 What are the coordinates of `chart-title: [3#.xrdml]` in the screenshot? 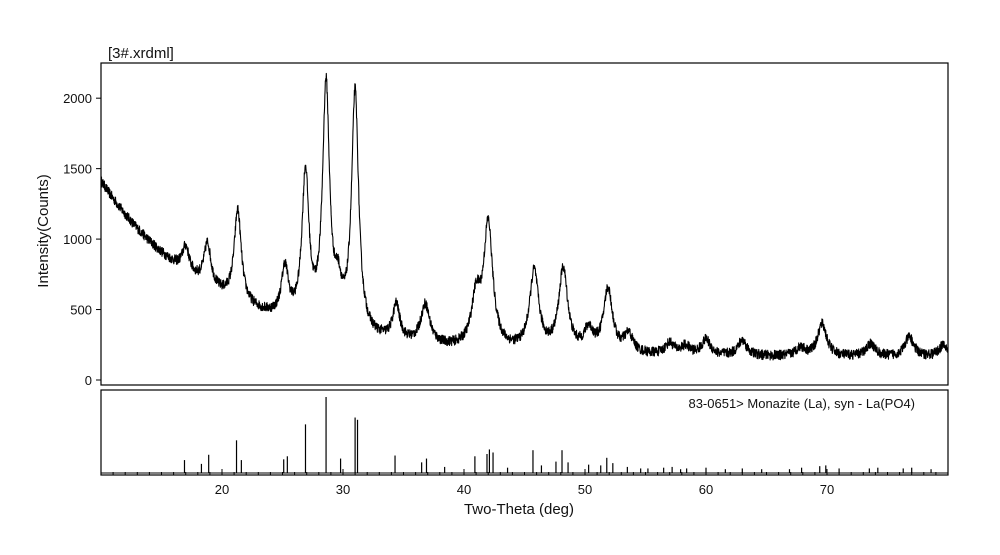 It's located at (141, 53).